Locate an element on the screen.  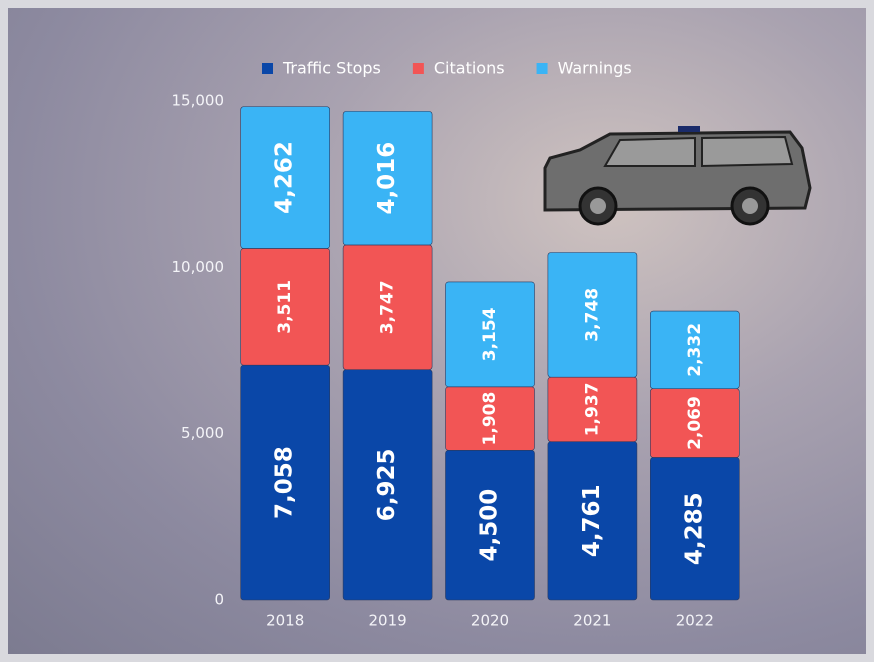
car-illustration is located at coordinates (677, 176).